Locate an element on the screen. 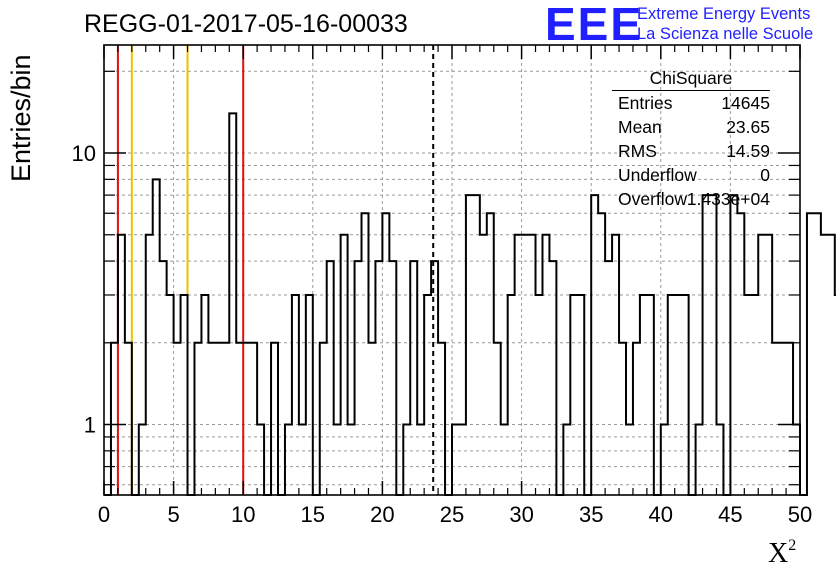 This screenshot has width=836, height=572. stats-row-mean: Mean 23.65 is located at coordinates (691, 127).